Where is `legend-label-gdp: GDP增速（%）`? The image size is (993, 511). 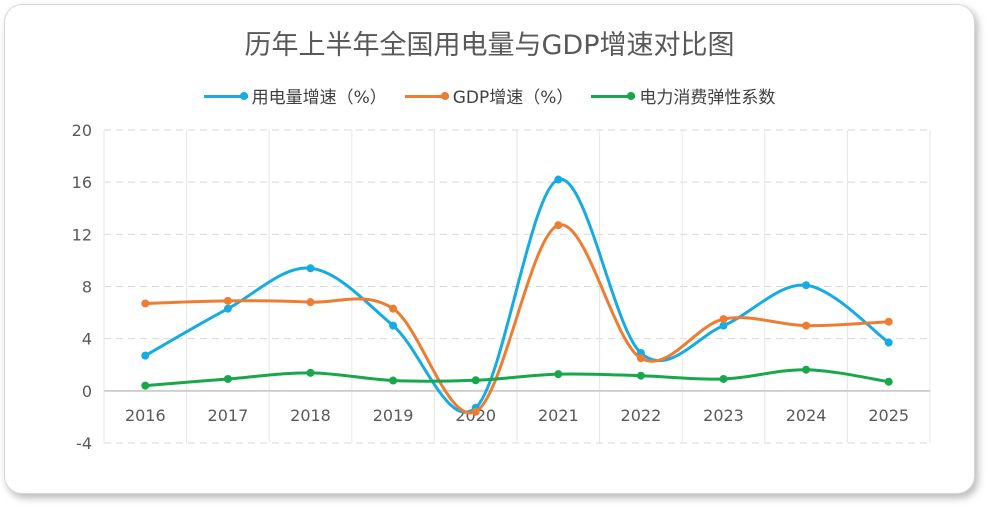
legend-label-gdp: GDP增速（%） is located at coordinates (513, 98).